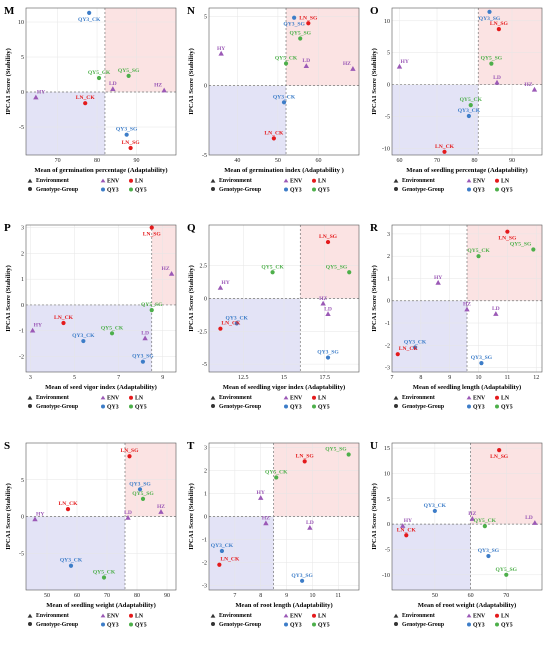  I want to click on y-tick-label: 2.5, so click(204, 267).